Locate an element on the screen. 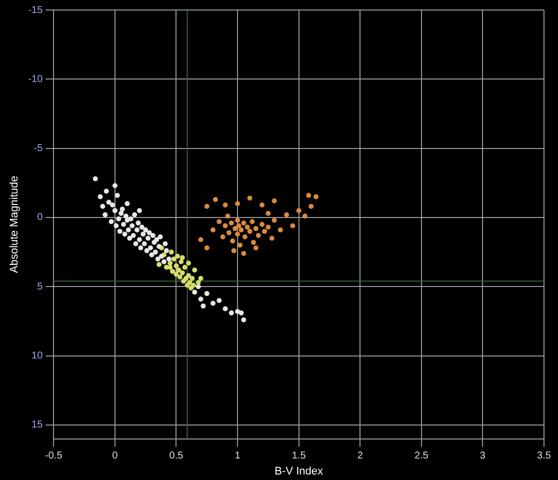  y-tick-label: -5 is located at coordinates (39, 148).